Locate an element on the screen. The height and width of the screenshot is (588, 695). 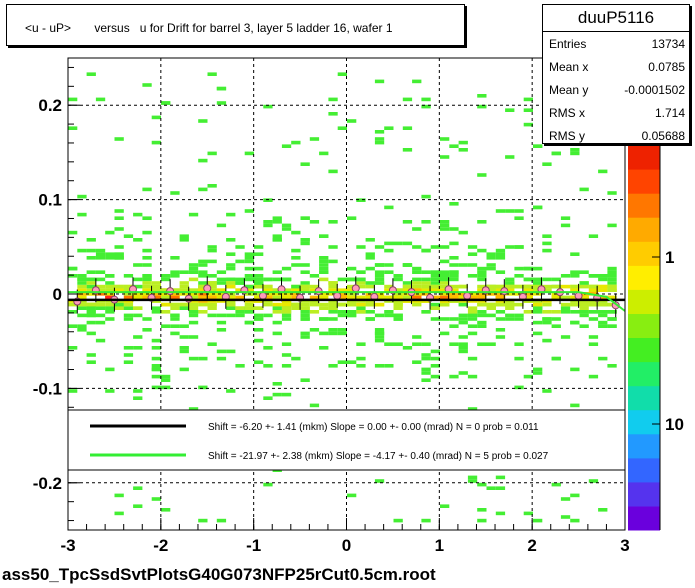
x-tick-label: -3 is located at coordinates (67, 545).